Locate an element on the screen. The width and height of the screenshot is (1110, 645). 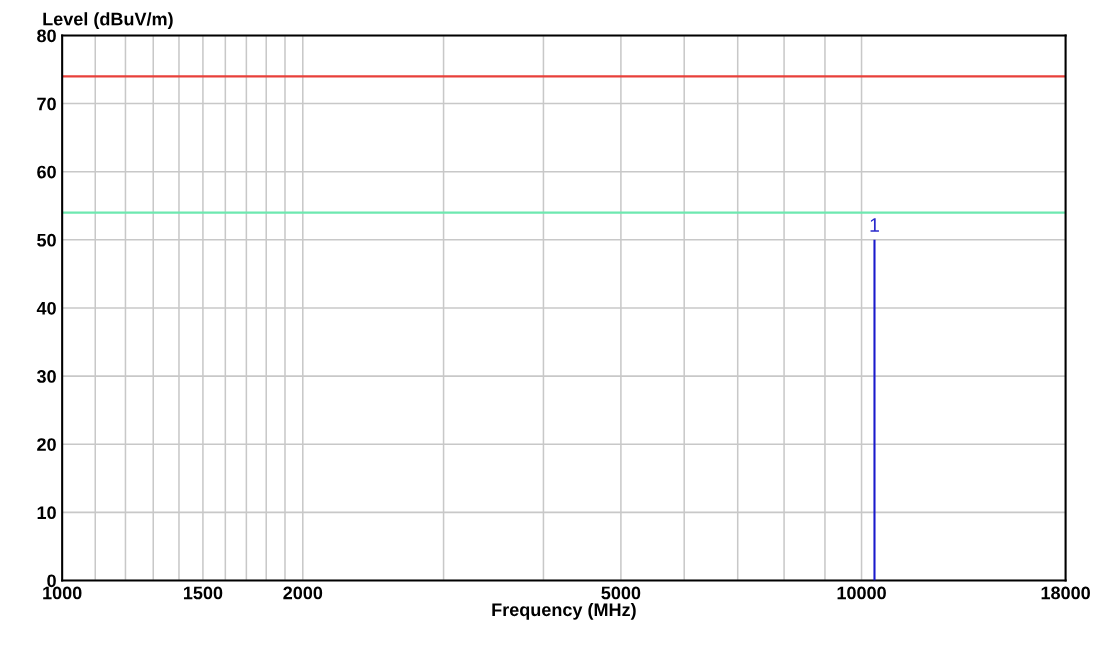
annotation: 1 is located at coordinates (874, 225).